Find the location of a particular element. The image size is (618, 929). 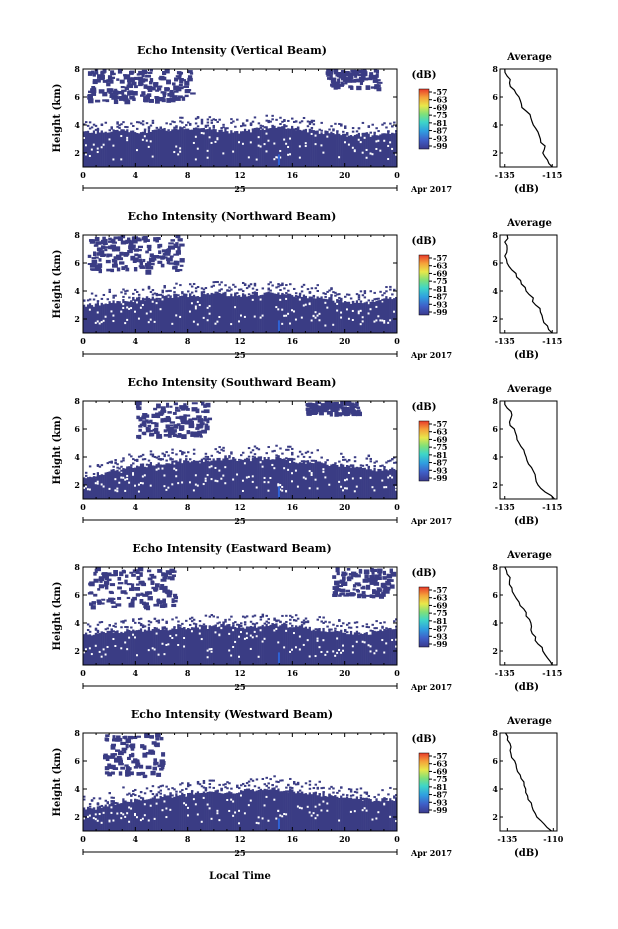

x-tick-label: 16 is located at coordinates (293, 175).